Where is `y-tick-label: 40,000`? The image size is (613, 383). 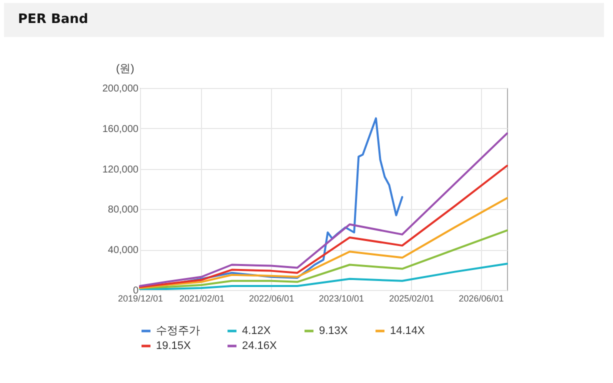 y-tick-label: 40,000 is located at coordinates (123, 250).